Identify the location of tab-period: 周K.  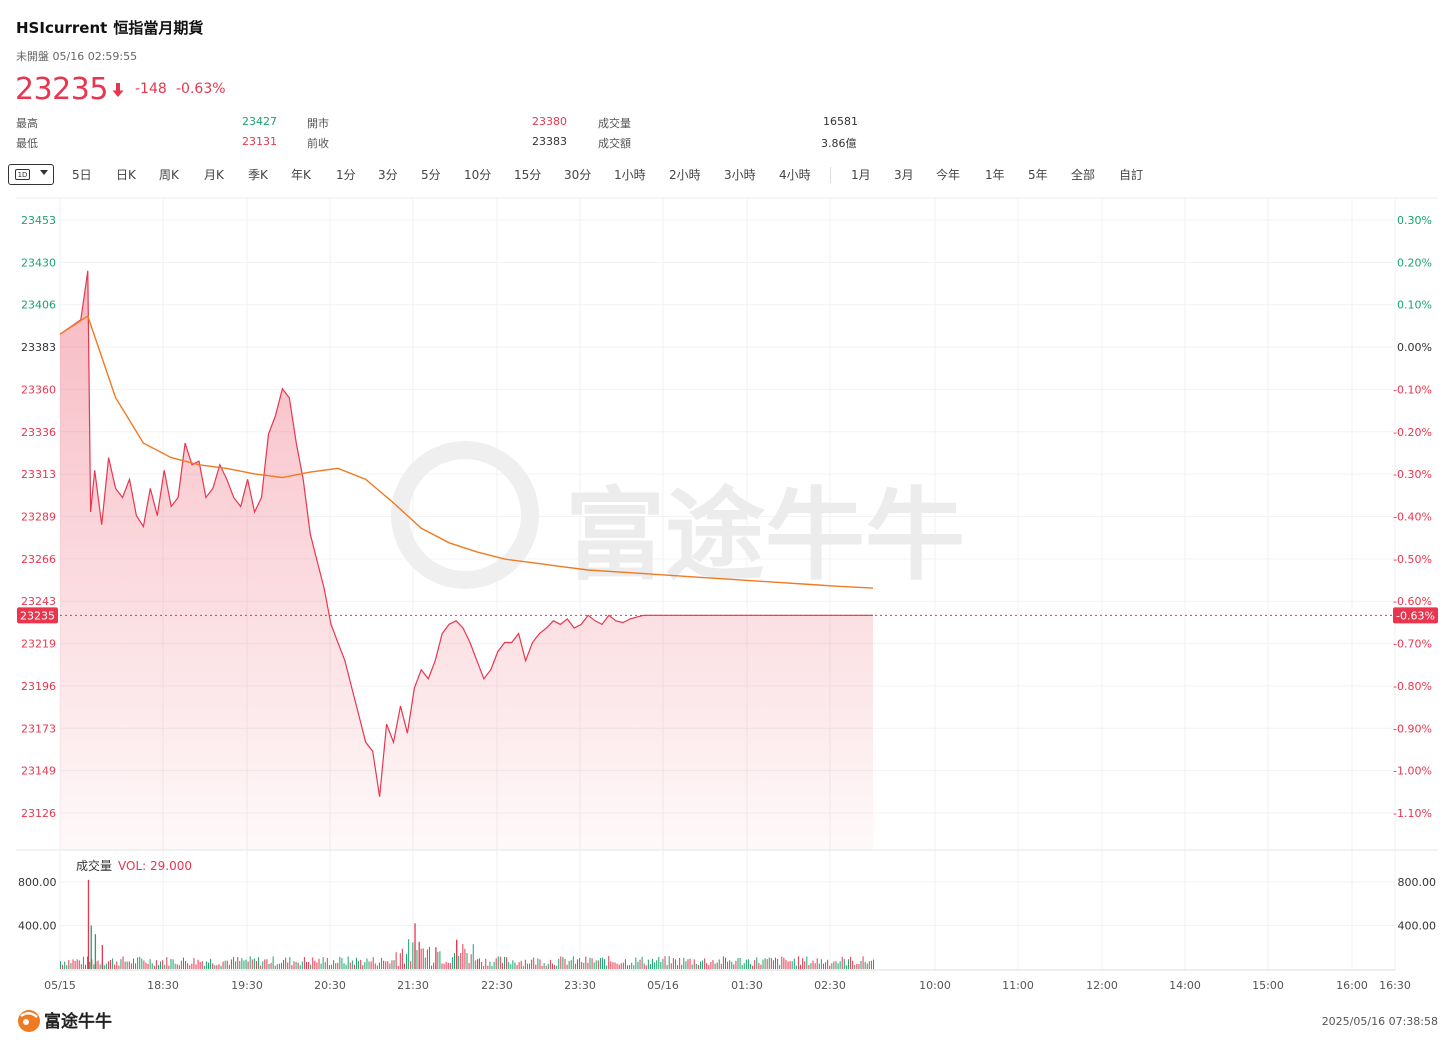
(169, 175).